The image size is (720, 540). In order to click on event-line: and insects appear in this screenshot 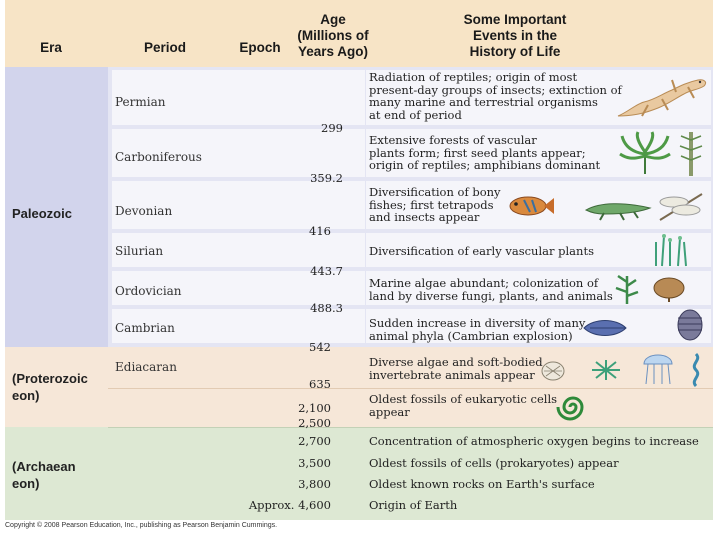, I will do `click(424, 217)`.